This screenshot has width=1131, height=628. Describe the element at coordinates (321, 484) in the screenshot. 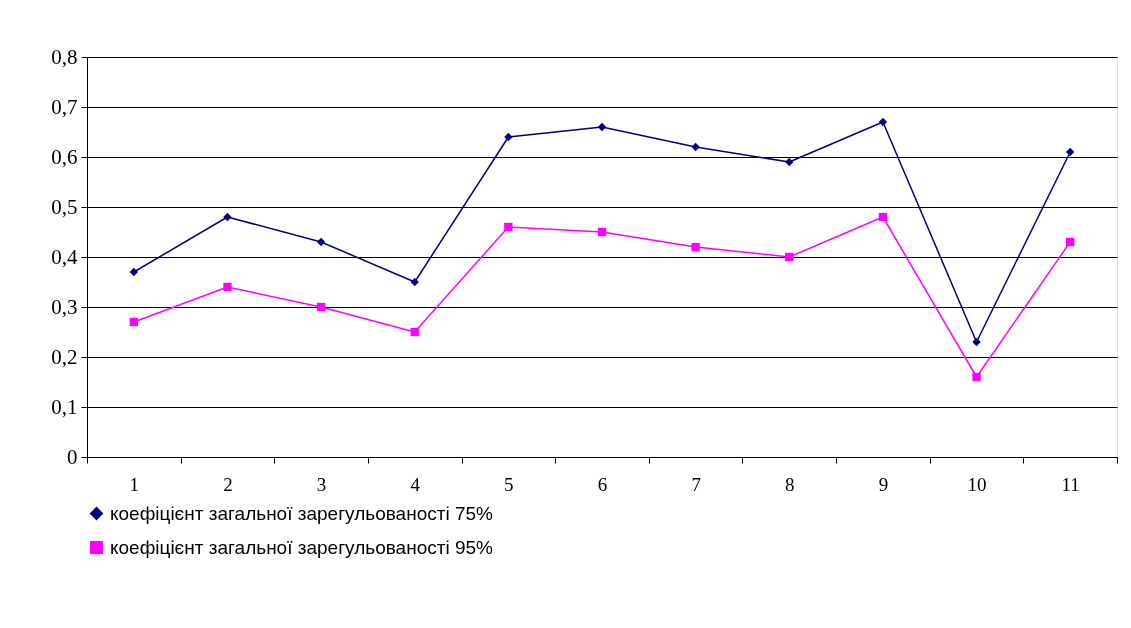

I see `x-tick-label: 3` at that location.